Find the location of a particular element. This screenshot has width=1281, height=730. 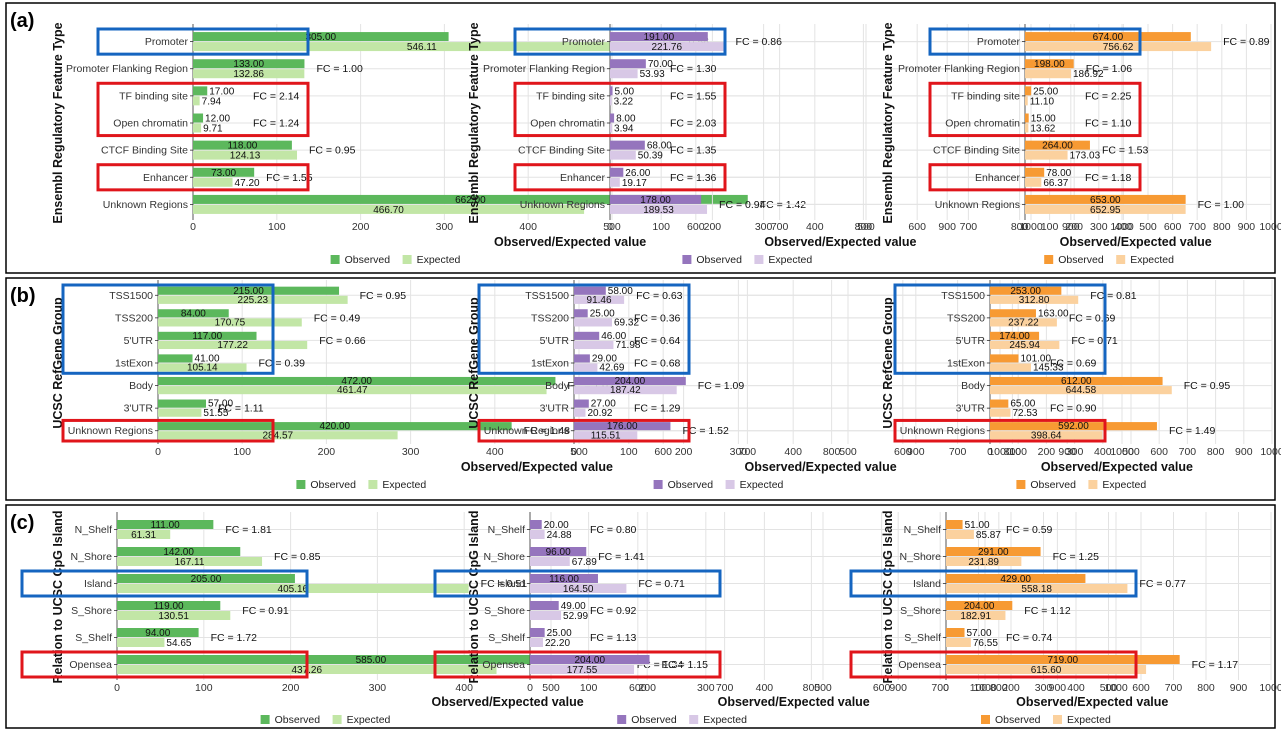

value-label-observed: 305.00 is located at coordinates (320, 37).